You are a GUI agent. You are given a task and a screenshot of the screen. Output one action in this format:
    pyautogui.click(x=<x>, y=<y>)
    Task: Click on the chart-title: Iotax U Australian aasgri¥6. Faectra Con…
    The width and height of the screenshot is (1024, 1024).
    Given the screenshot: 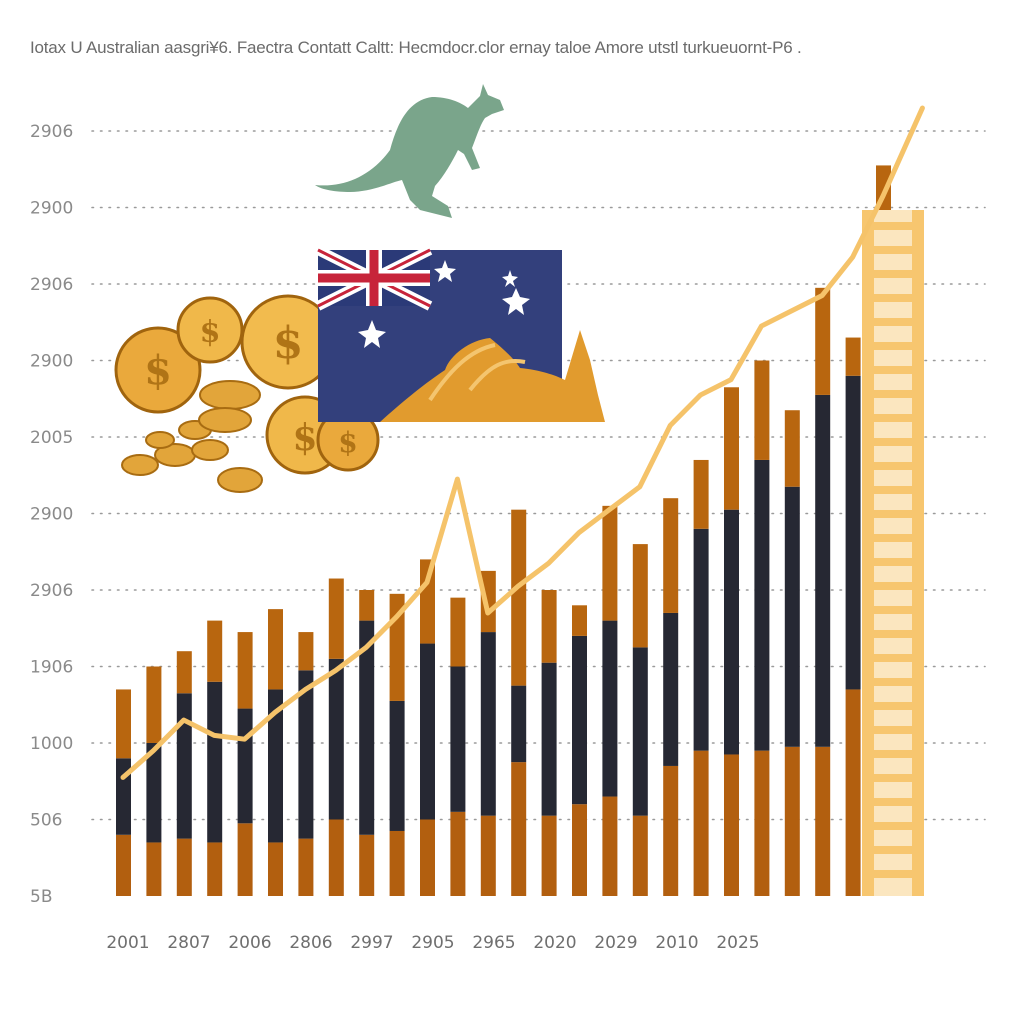 What is the action you would take?
    pyautogui.click(x=416, y=47)
    